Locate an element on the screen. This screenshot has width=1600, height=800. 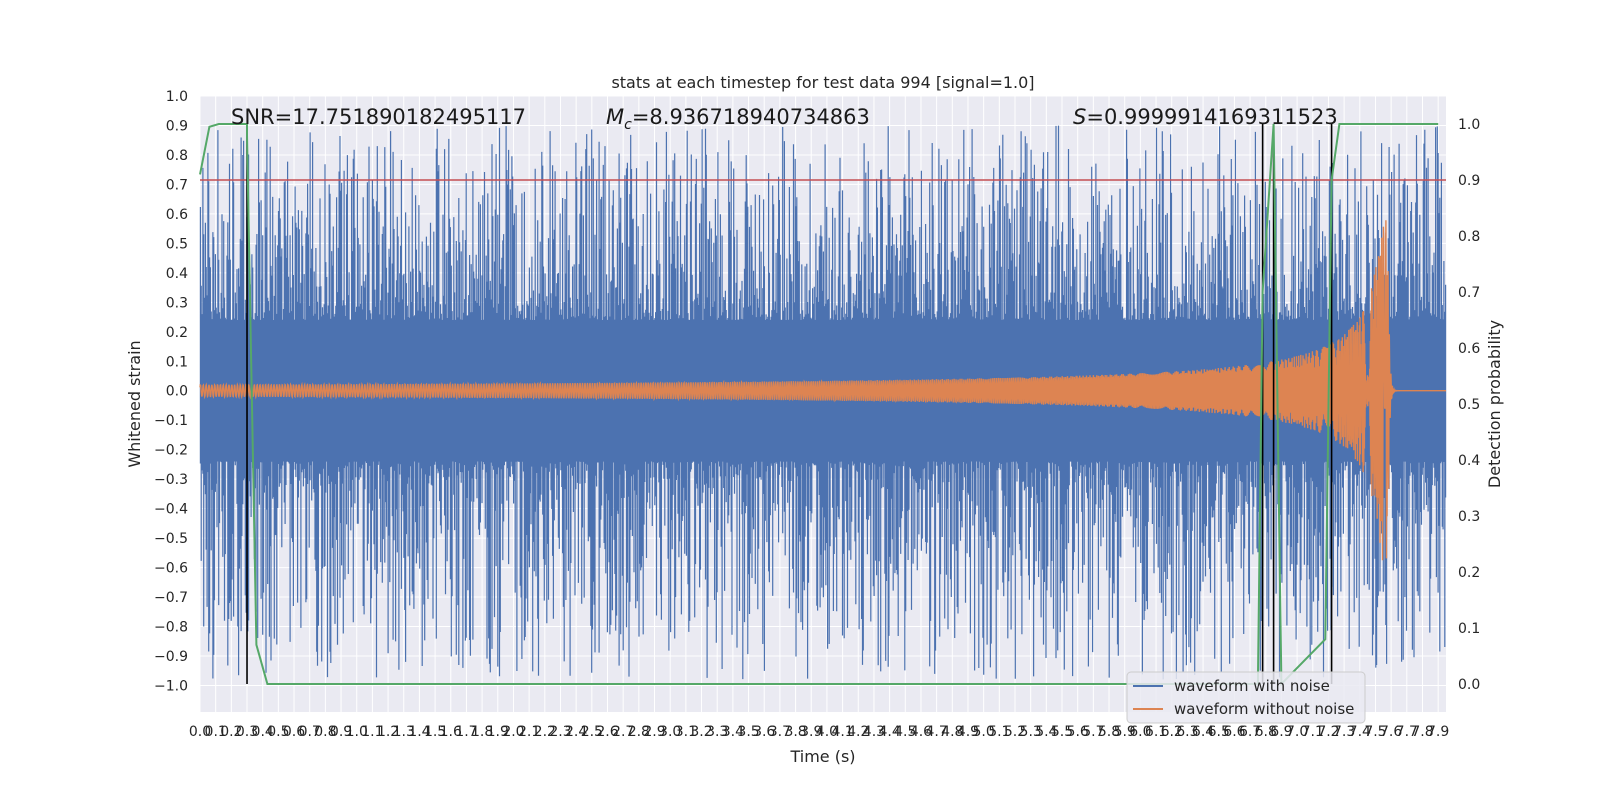
x-tick-label: 1.4 is located at coordinates (419, 732).